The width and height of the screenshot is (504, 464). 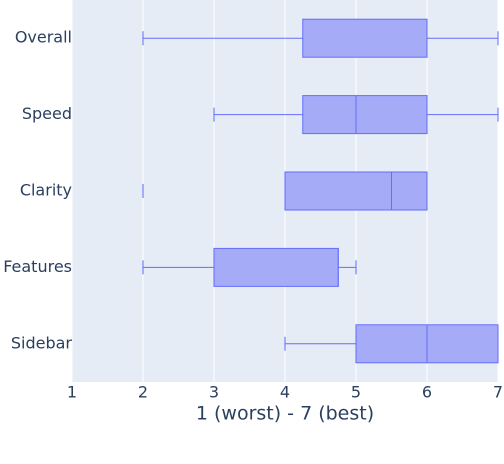 I want to click on x-tick-label: 2, so click(x=143, y=392).